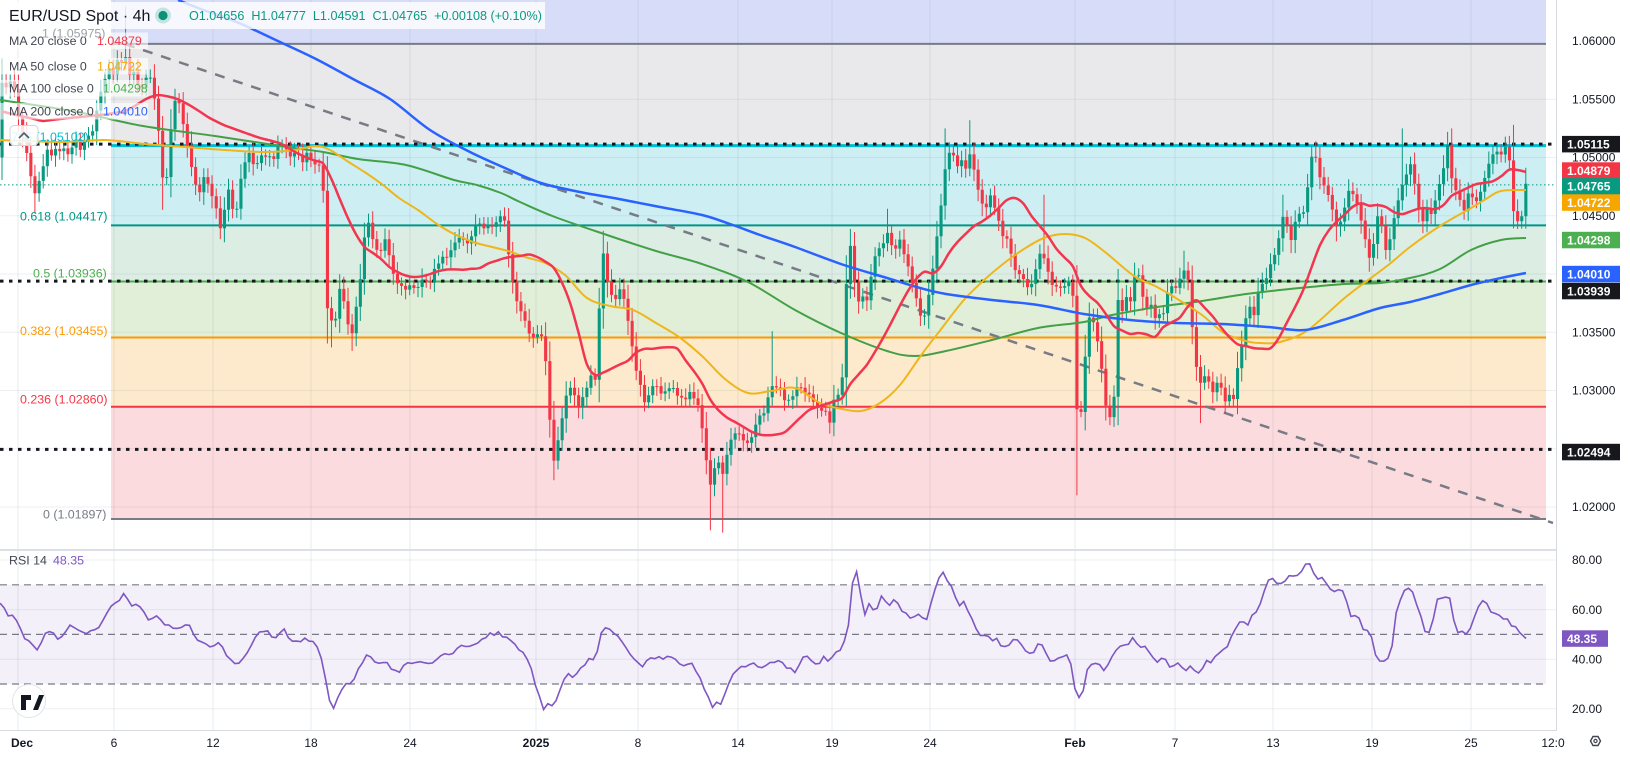 This screenshot has height=765, width=1630. I want to click on svg-text: 1.06000, so click(1594, 41).